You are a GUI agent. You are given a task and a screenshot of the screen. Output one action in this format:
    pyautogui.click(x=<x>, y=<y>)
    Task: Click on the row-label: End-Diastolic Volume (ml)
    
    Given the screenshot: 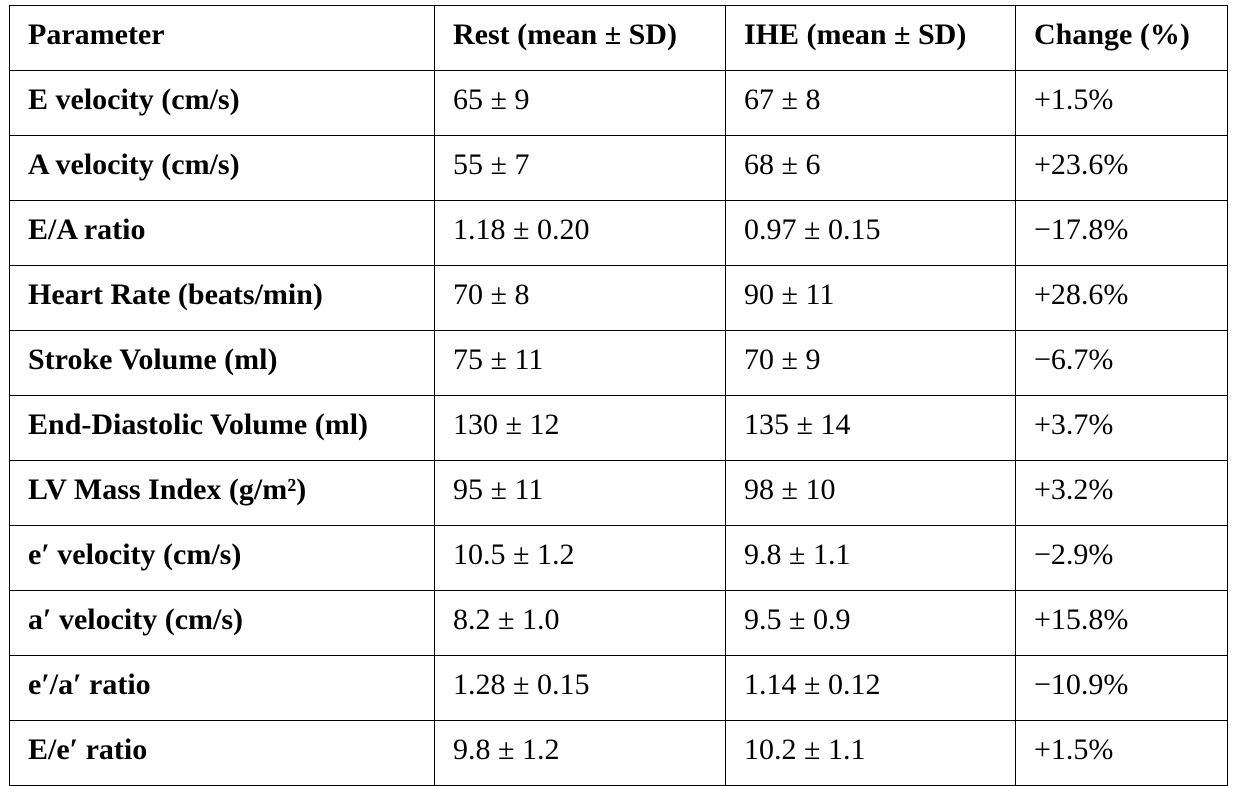 What is the action you would take?
    pyautogui.click(x=222, y=428)
    